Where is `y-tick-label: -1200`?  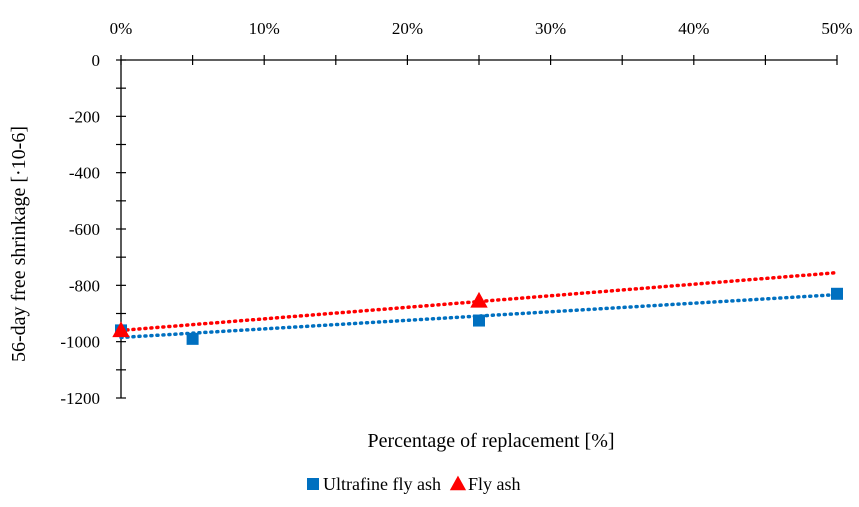 y-tick-label: -1200 is located at coordinates (80, 398).